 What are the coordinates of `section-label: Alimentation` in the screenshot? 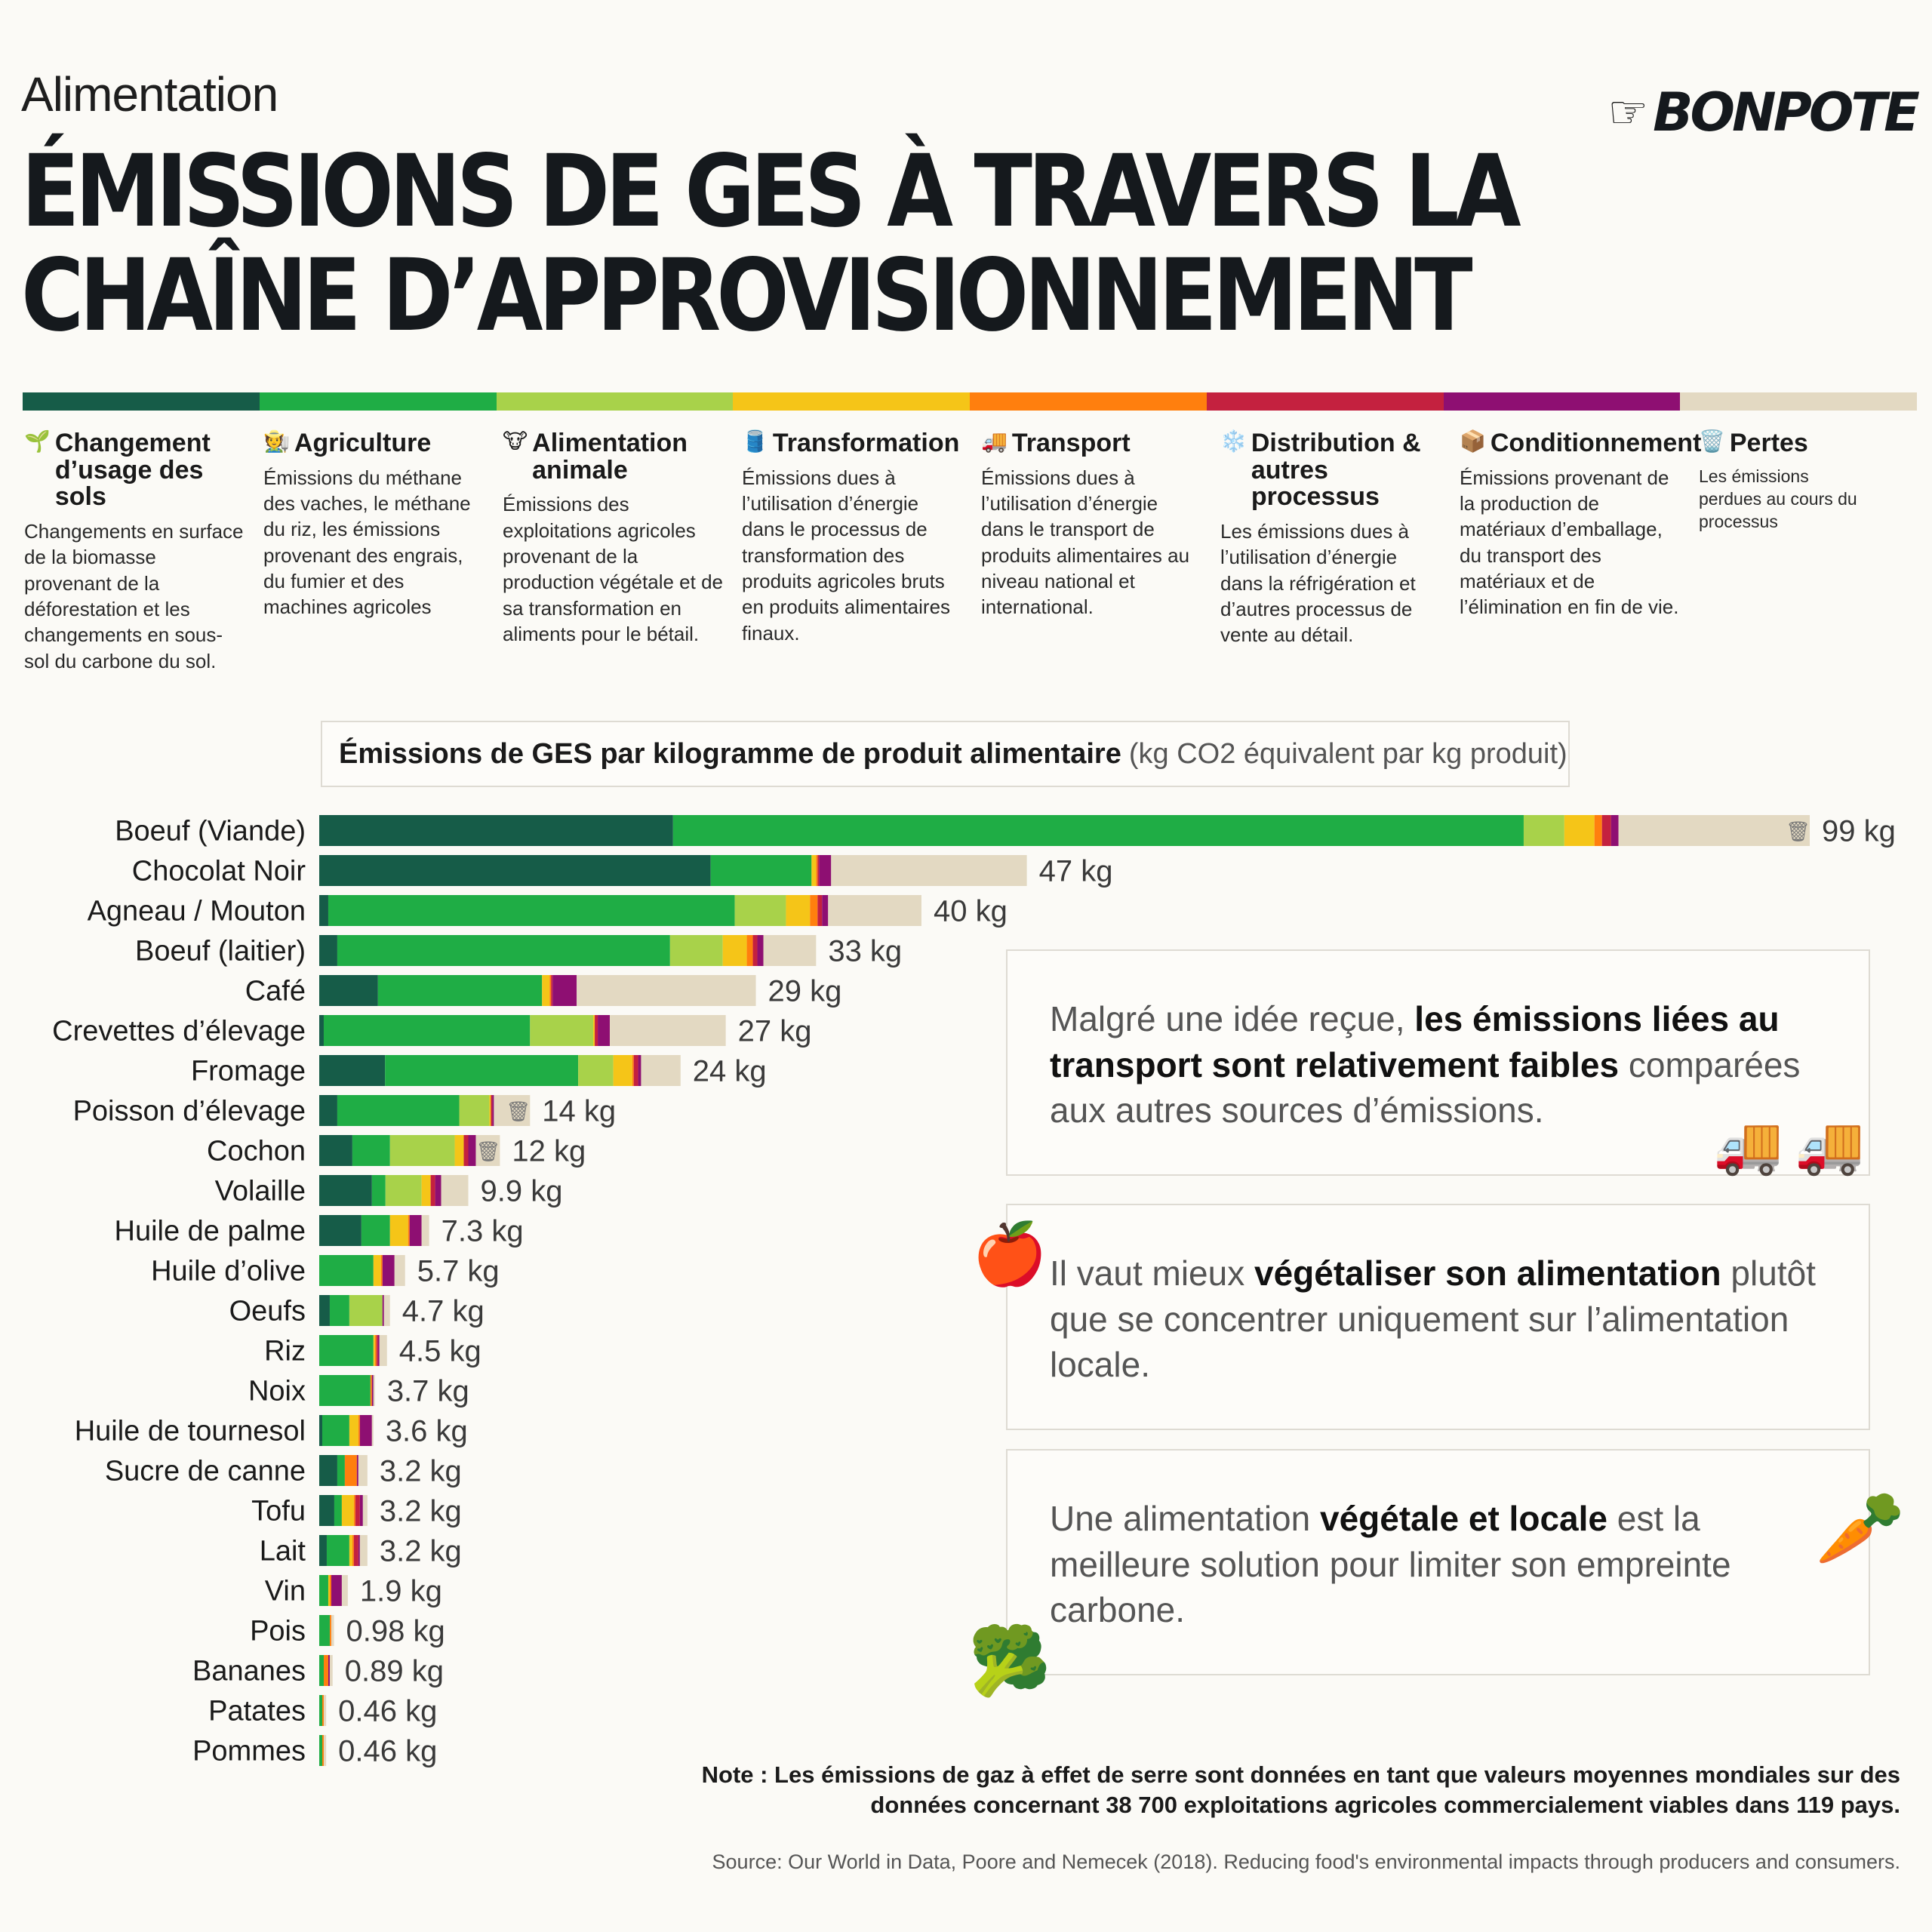 It's located at (149, 94).